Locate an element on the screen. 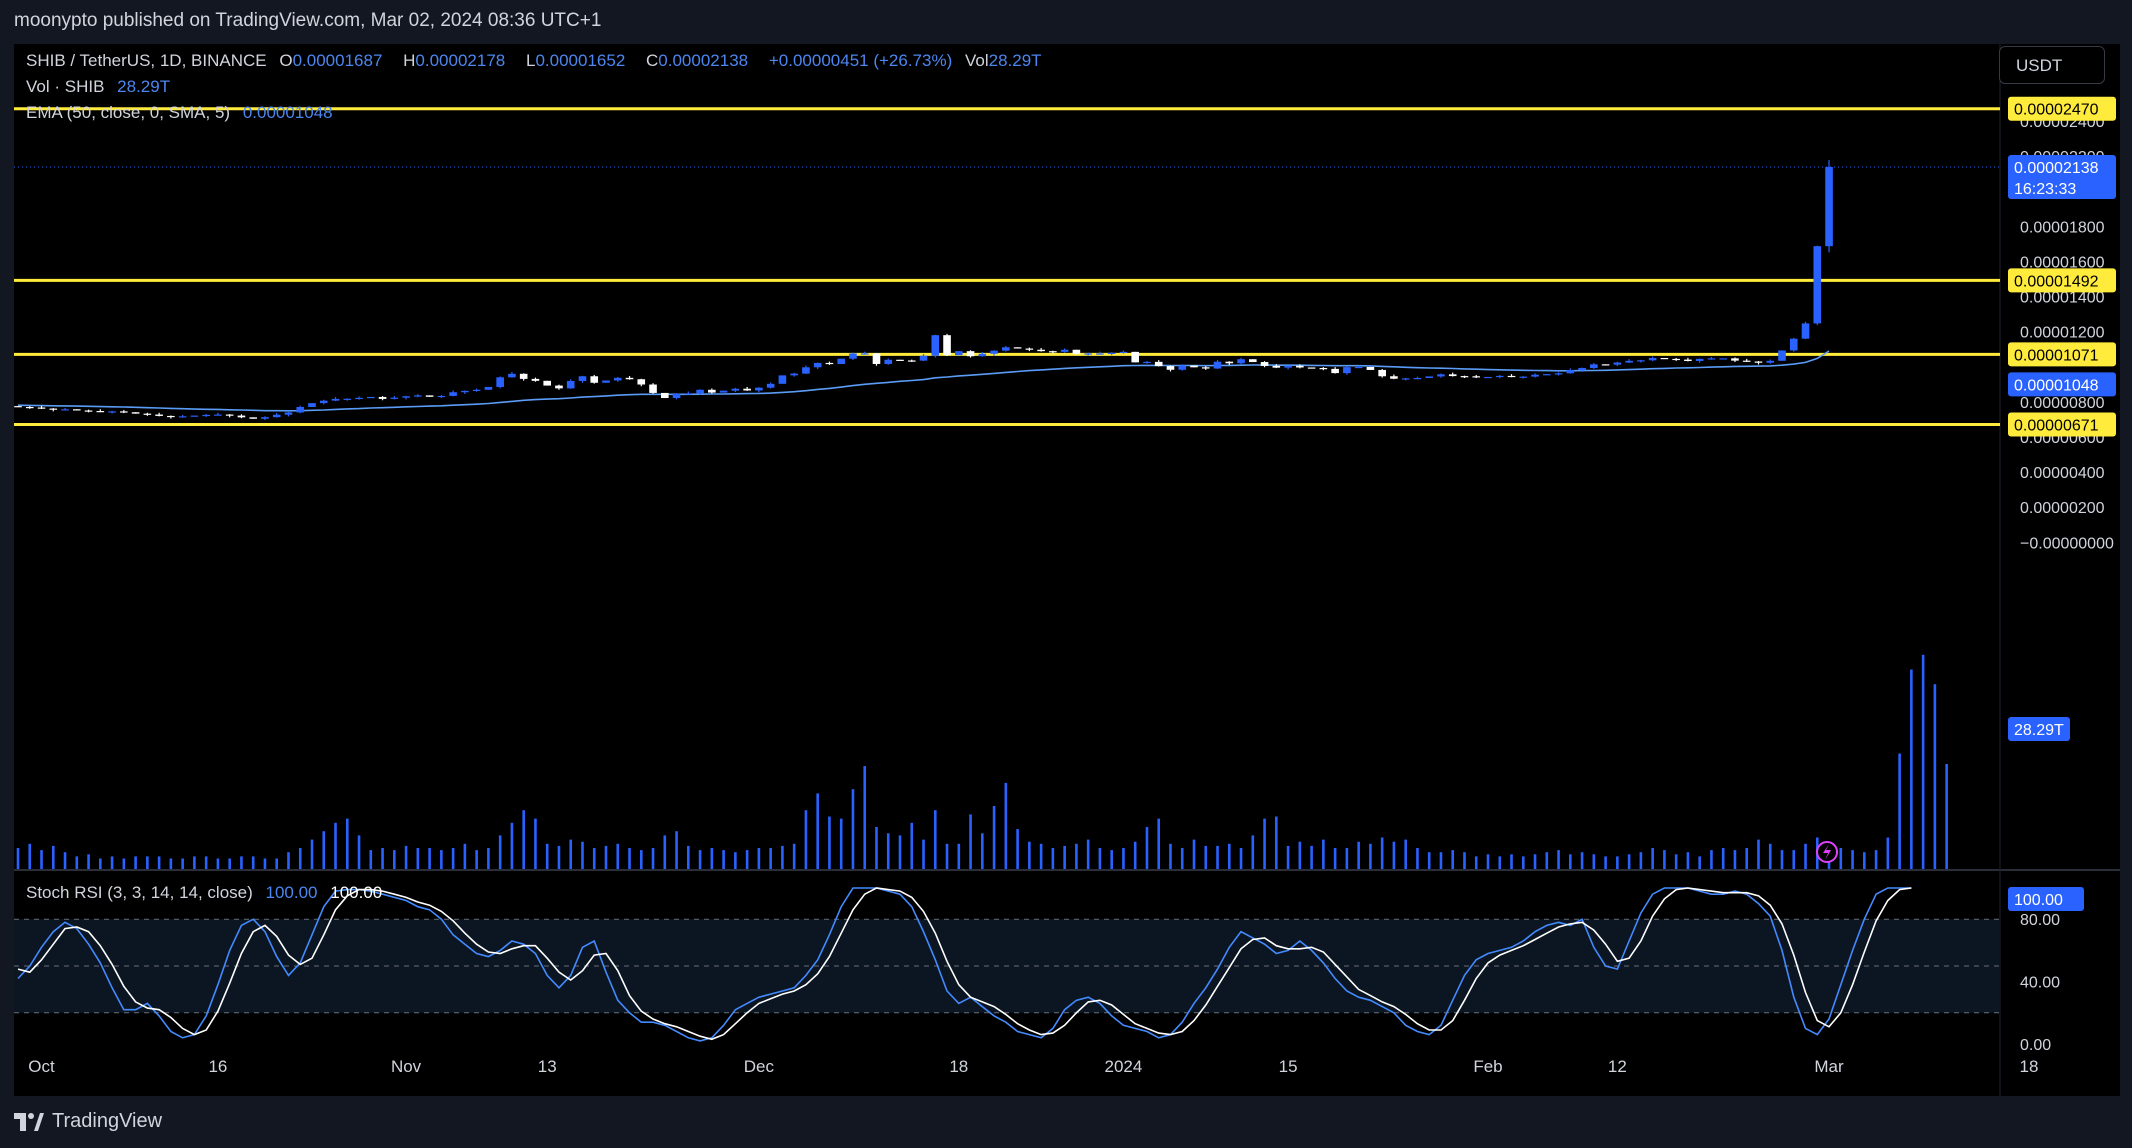 The width and height of the screenshot is (2132, 1148). close-label: C is located at coordinates (652, 60).